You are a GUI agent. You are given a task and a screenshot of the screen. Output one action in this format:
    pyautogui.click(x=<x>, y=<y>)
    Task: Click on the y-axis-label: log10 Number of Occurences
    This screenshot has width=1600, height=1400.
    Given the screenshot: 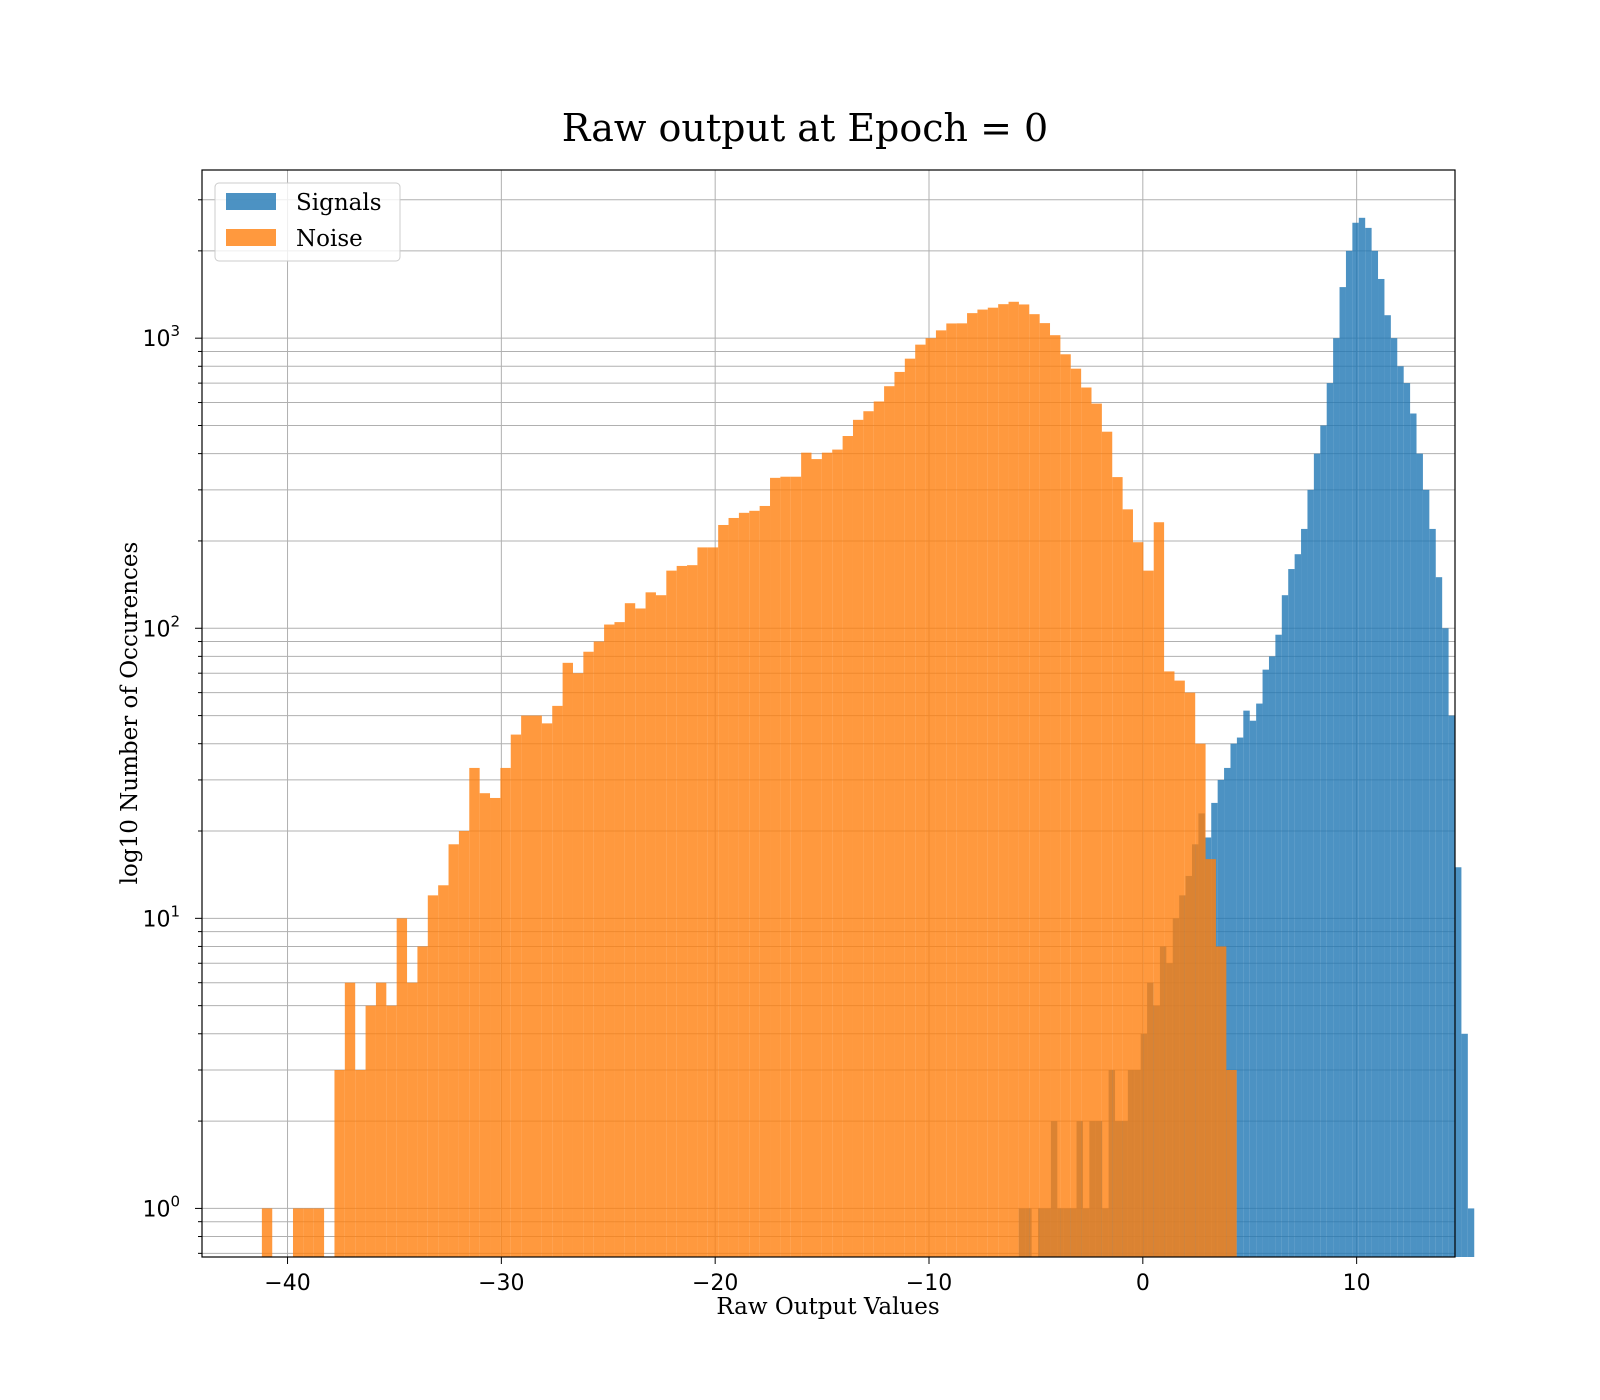 What is the action you would take?
    pyautogui.click(x=130, y=713)
    